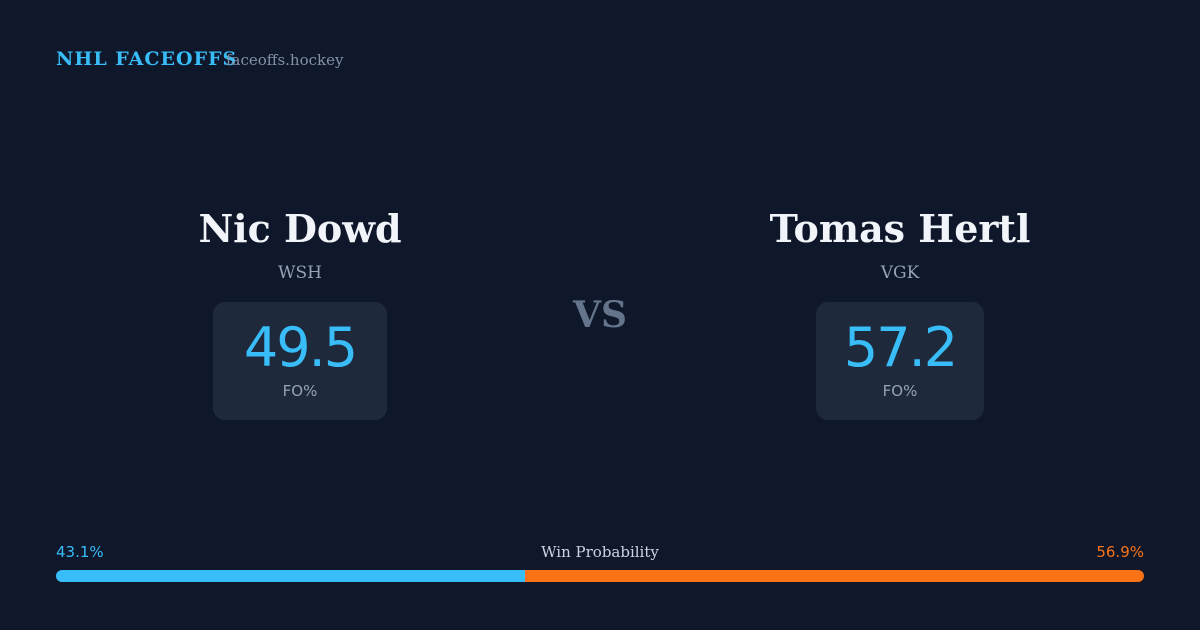 Image resolution: width=1200 pixels, height=630 pixels. What do you see at coordinates (900, 228) in the screenshot?
I see `player-name: Tomas Hertl` at bounding box center [900, 228].